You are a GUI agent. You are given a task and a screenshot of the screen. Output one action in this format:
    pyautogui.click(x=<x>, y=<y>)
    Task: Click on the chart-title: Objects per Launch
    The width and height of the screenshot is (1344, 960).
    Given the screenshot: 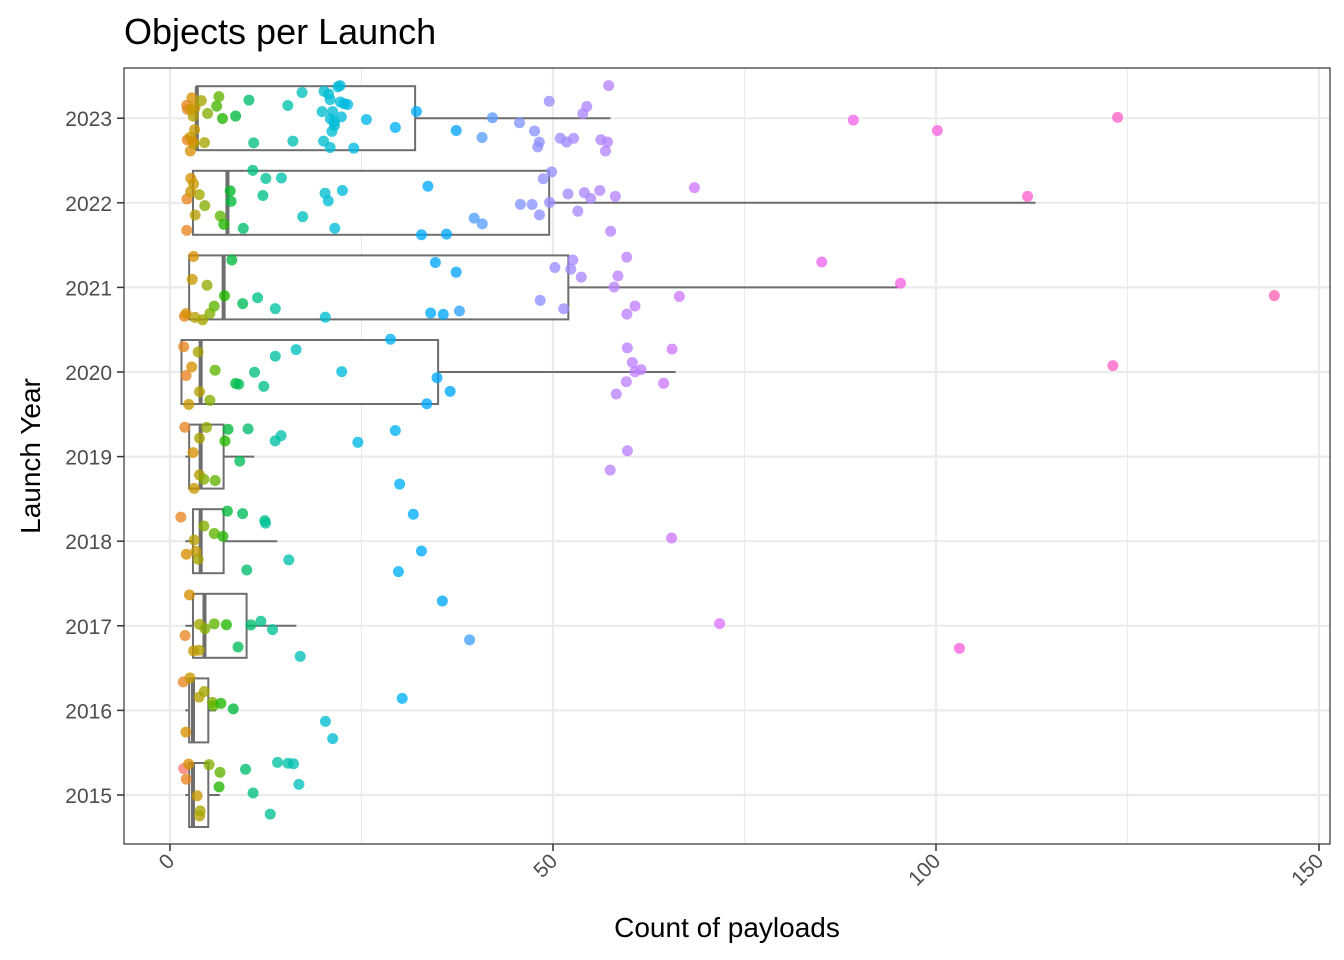 What is the action you would take?
    pyautogui.click(x=280, y=31)
    